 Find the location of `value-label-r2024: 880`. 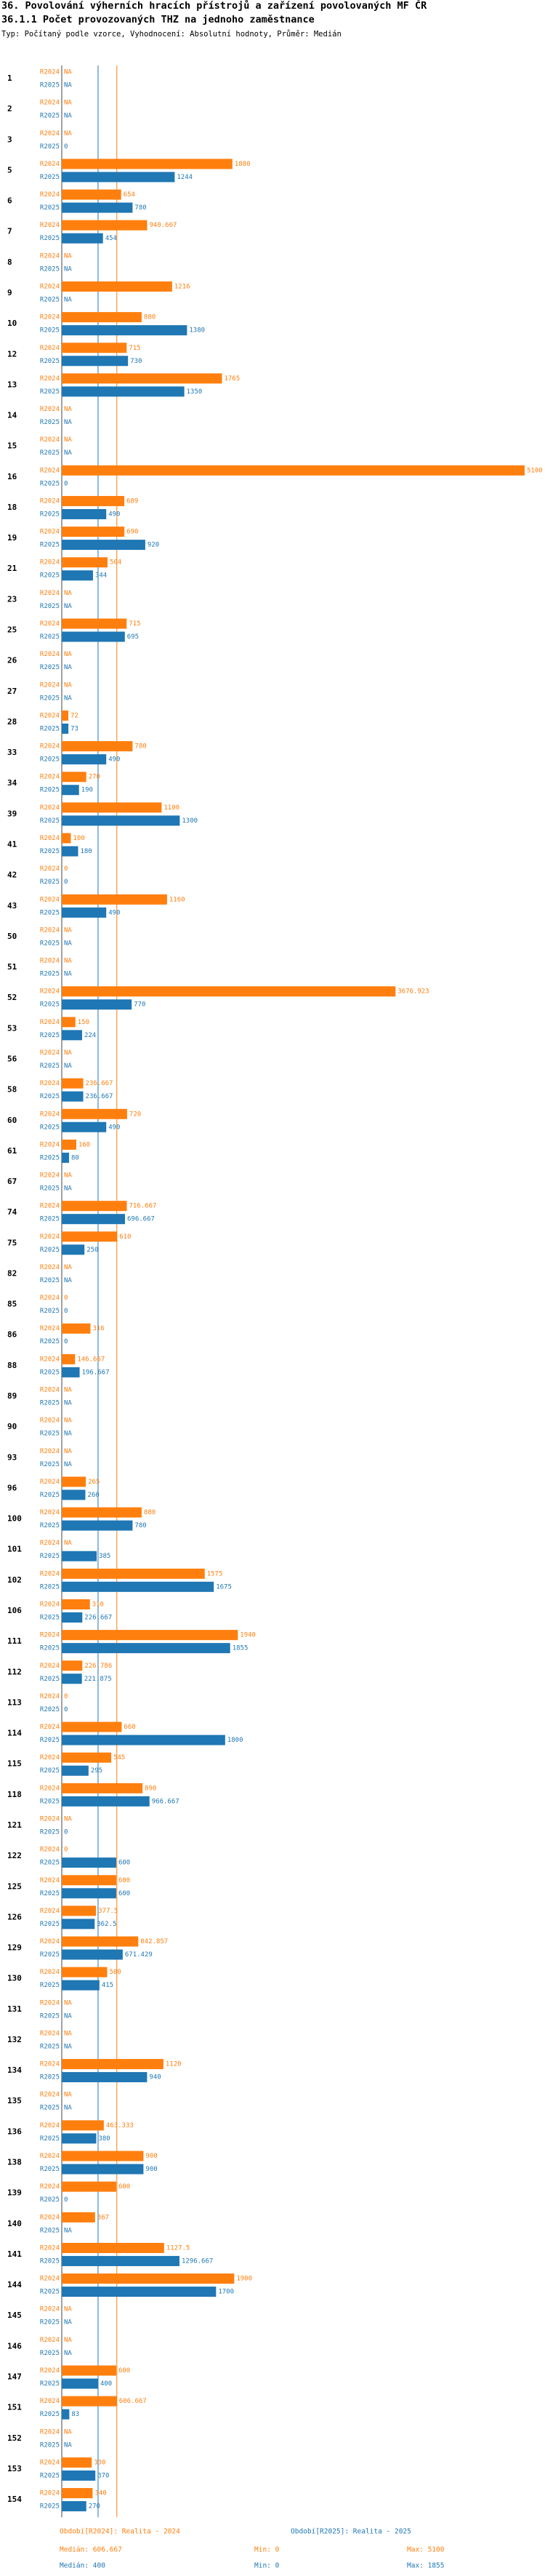

value-label-r2024: 880 is located at coordinates (150, 317).